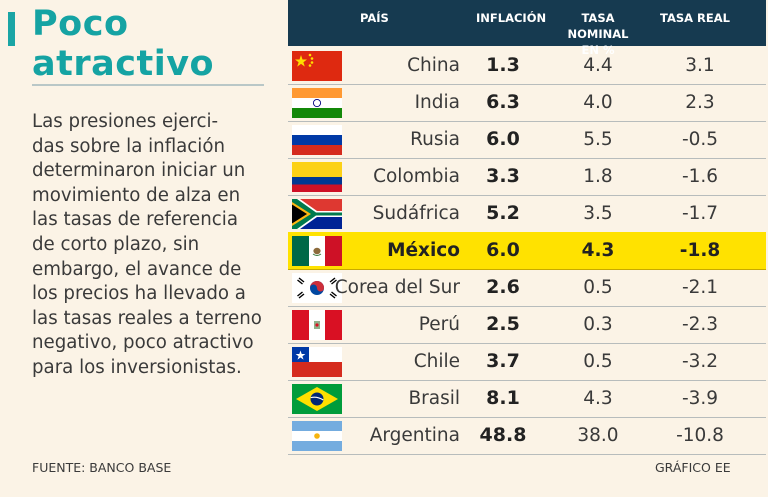 The image size is (768, 497). I want to click on nominal-rate-cell: 4.4, so click(598, 65).